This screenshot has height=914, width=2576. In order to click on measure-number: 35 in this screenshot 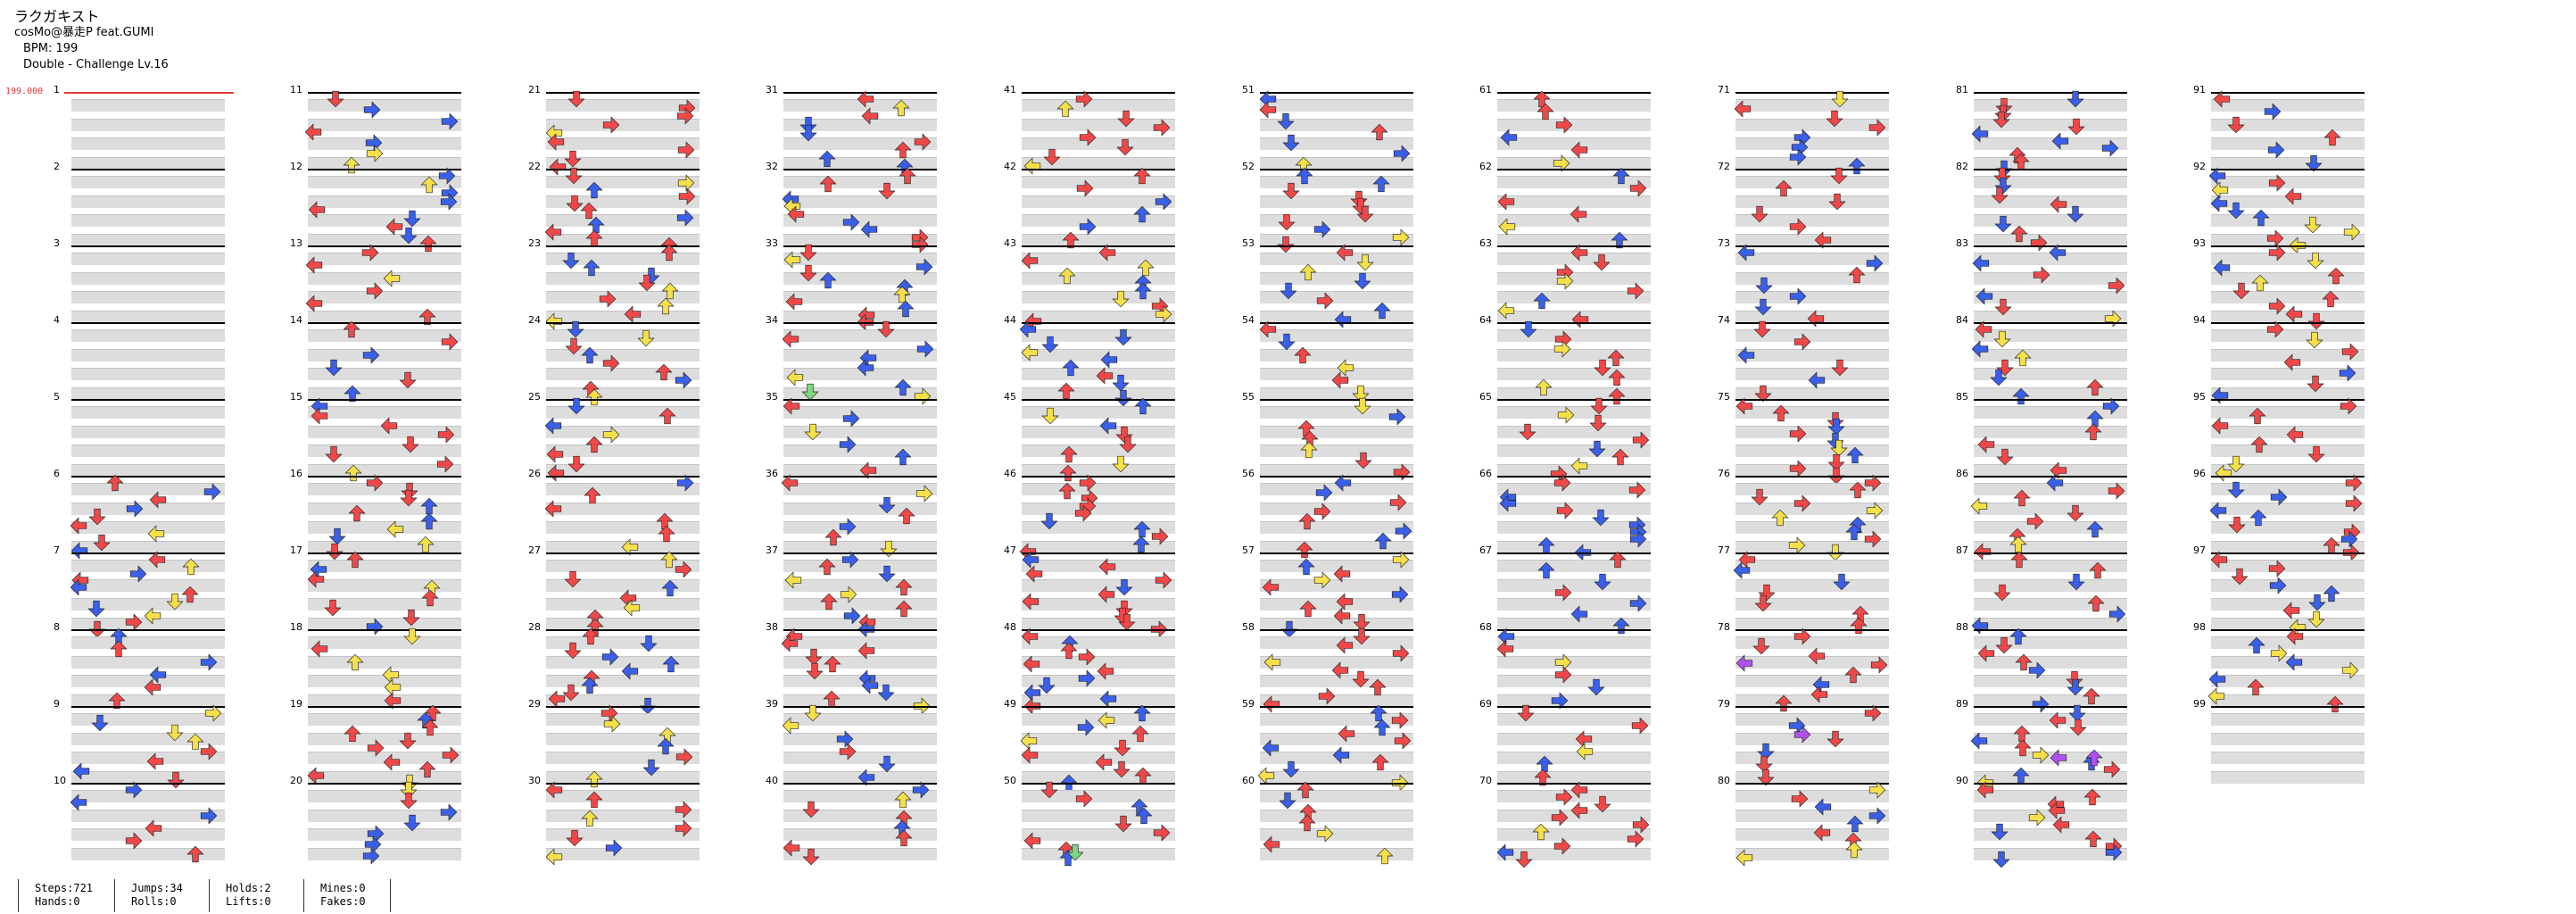, I will do `click(772, 397)`.